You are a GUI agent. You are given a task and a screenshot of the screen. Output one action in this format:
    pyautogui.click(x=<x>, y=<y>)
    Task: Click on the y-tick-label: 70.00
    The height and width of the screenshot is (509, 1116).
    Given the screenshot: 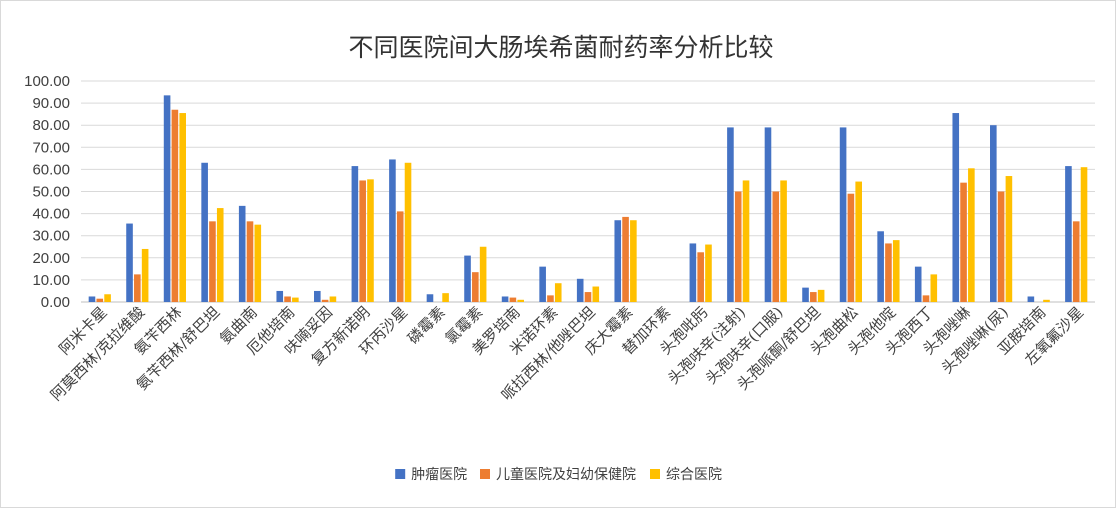 What is the action you would take?
    pyautogui.click(x=51, y=147)
    